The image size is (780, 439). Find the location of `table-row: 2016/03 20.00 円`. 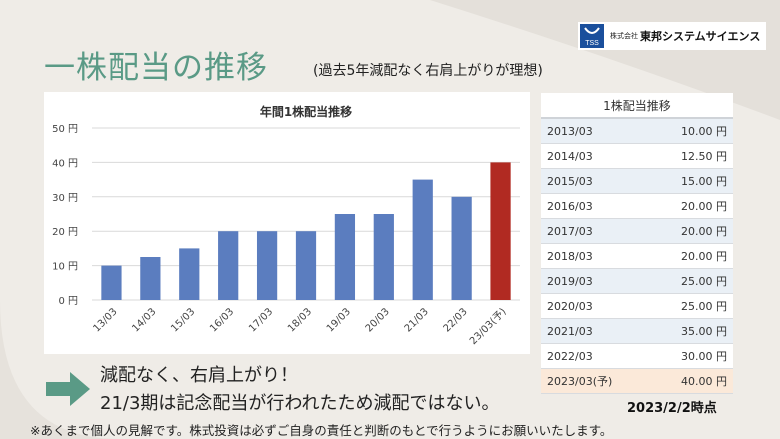

table-row: 2016/03 20.00 円 is located at coordinates (637, 206).